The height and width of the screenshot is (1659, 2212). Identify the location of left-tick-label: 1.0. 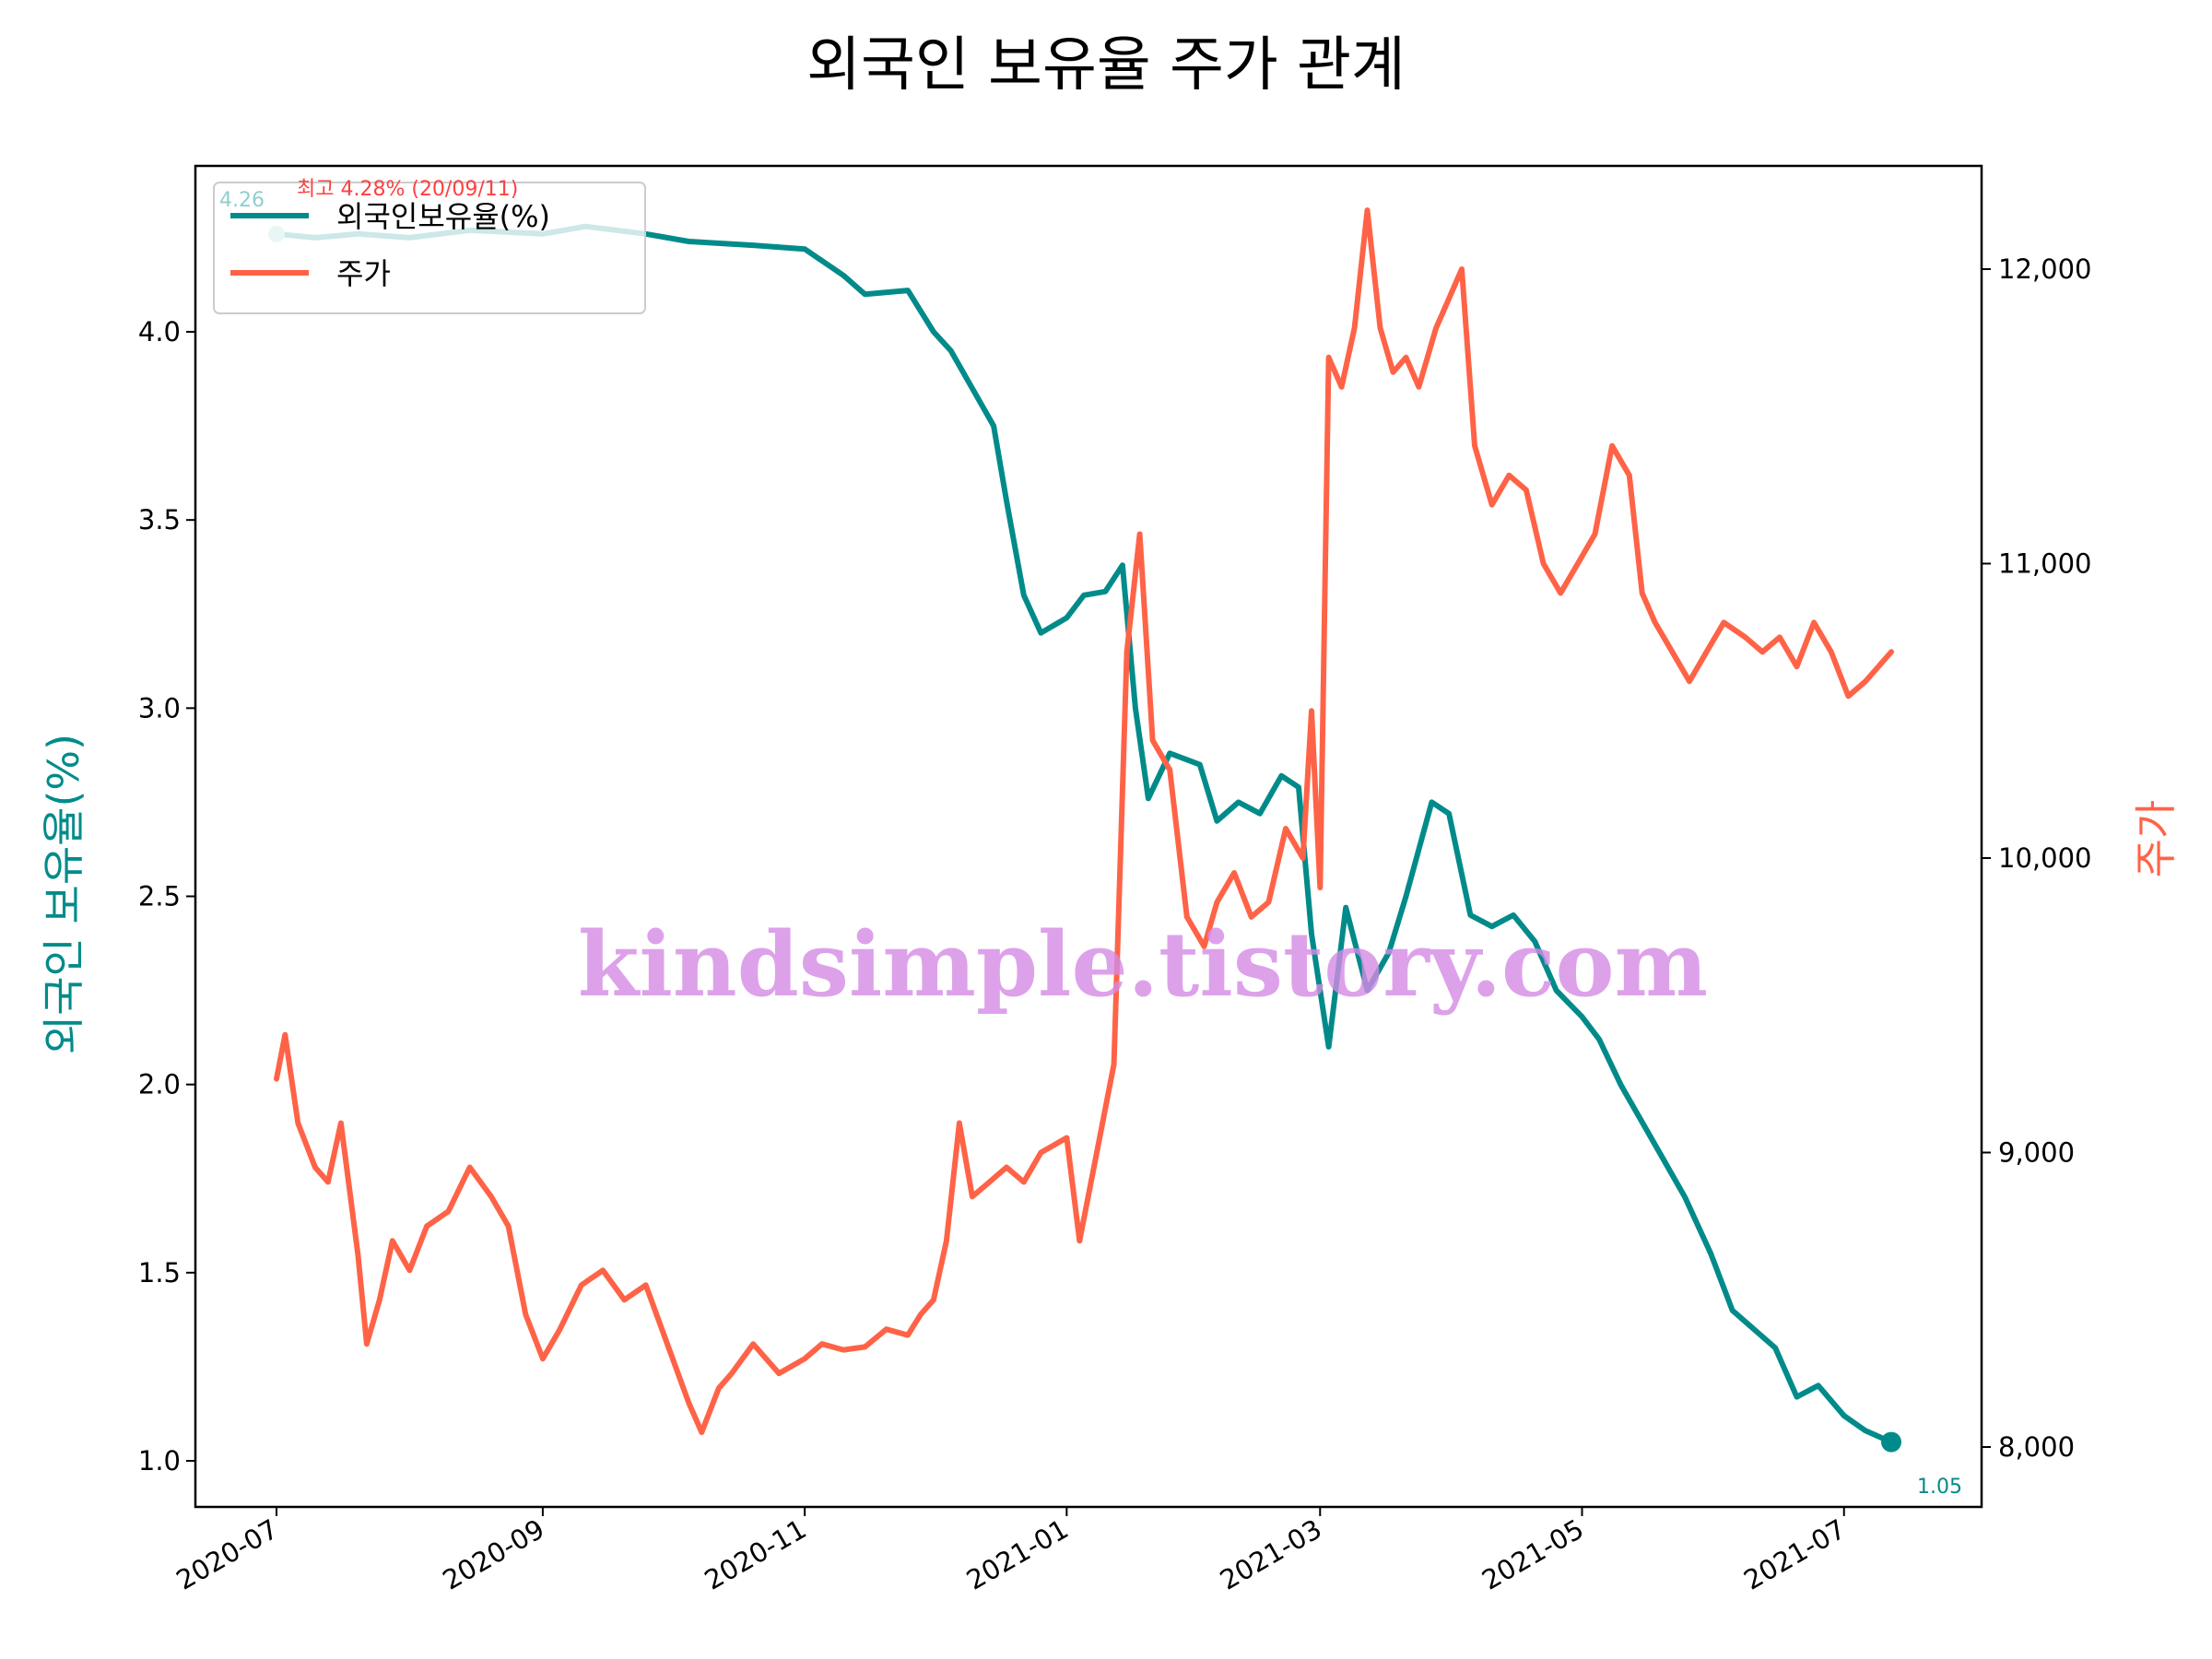
(159, 1461).